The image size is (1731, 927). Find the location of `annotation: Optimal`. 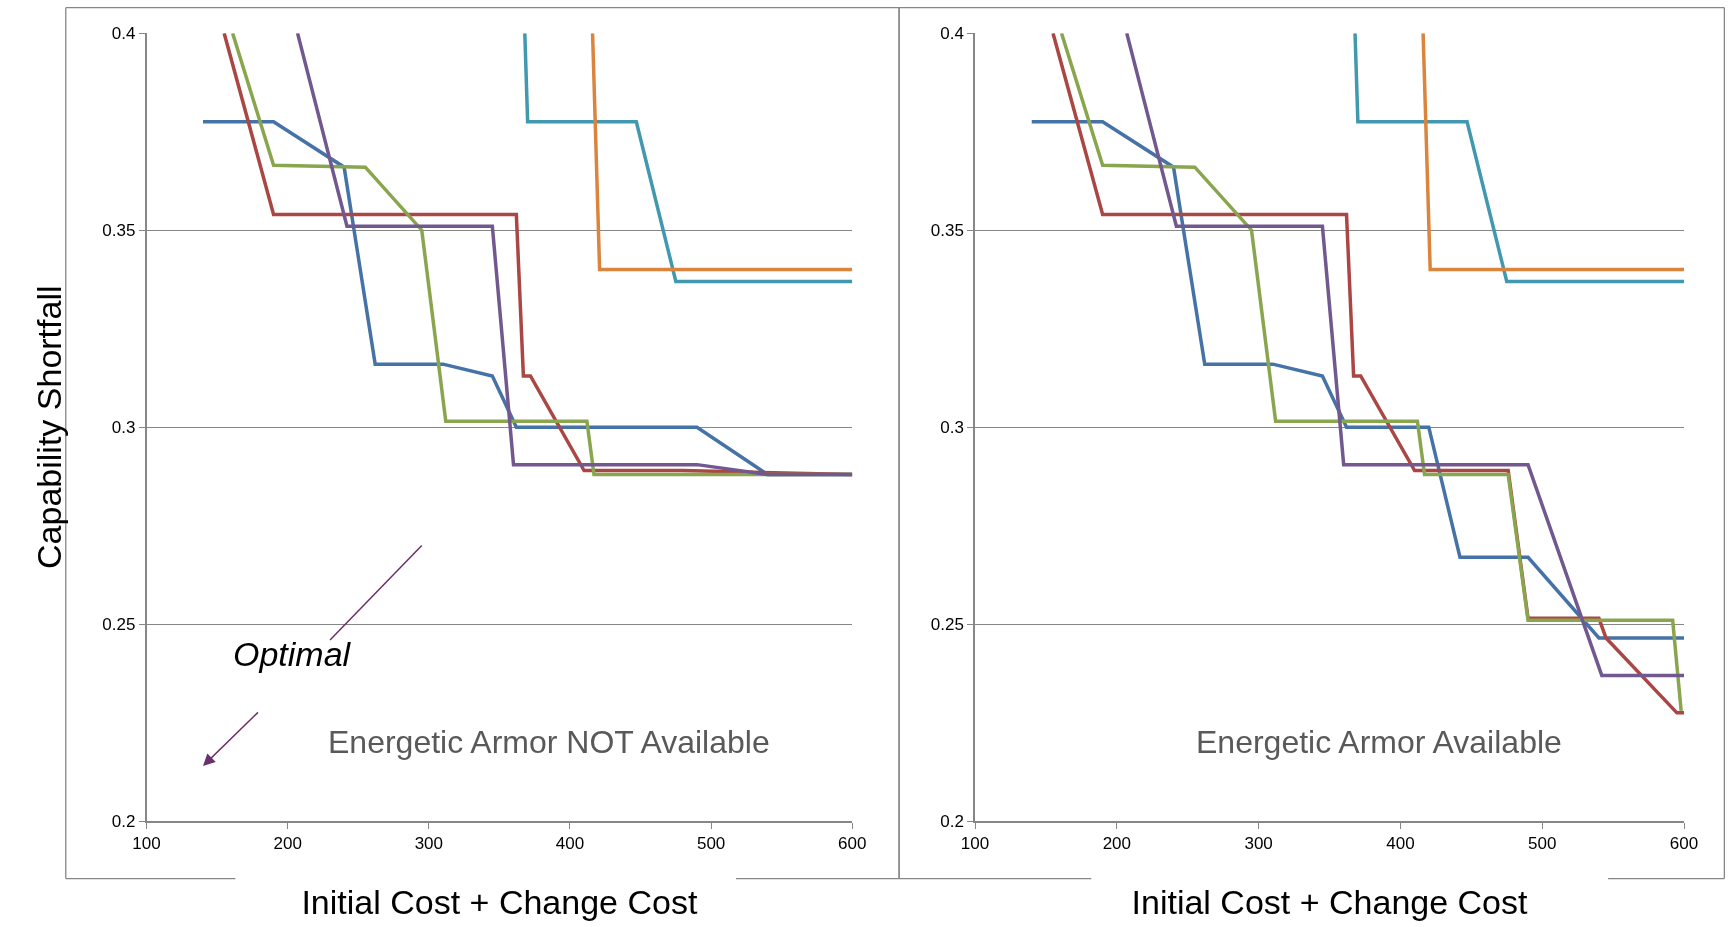

annotation: Optimal is located at coordinates (292, 654).